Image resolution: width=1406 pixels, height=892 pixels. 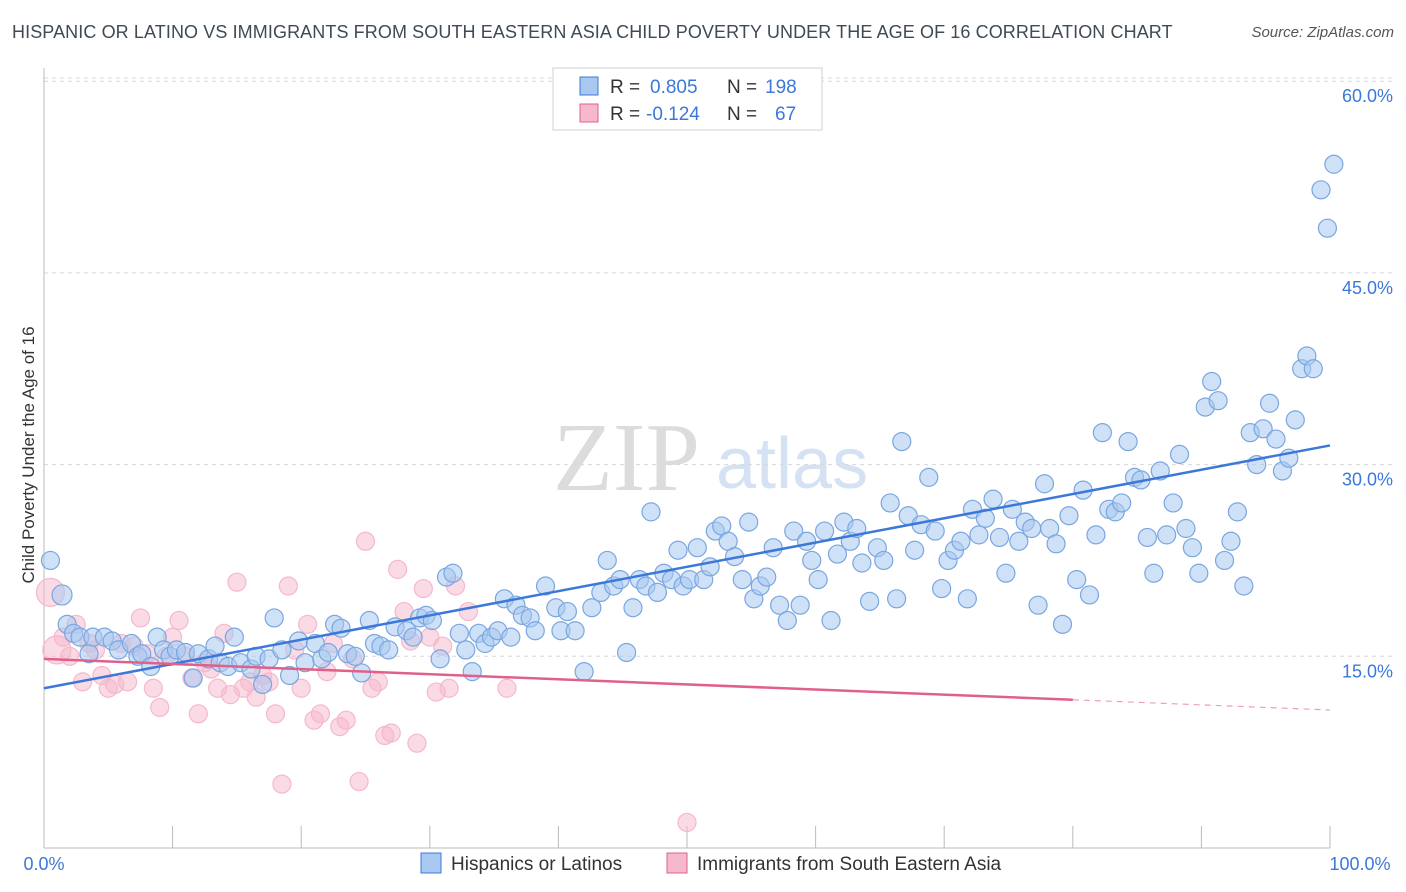 I want to click on watermark: ZIP atlas, so click(x=710, y=458).